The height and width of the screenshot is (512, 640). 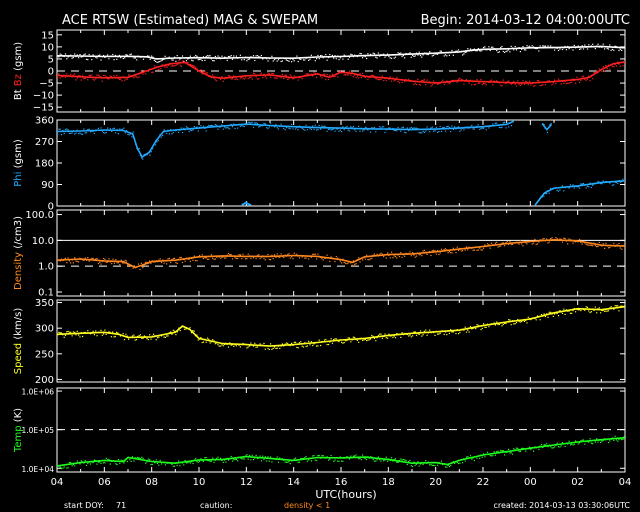 I want to click on x-tick-label: 20, so click(x=435, y=482).